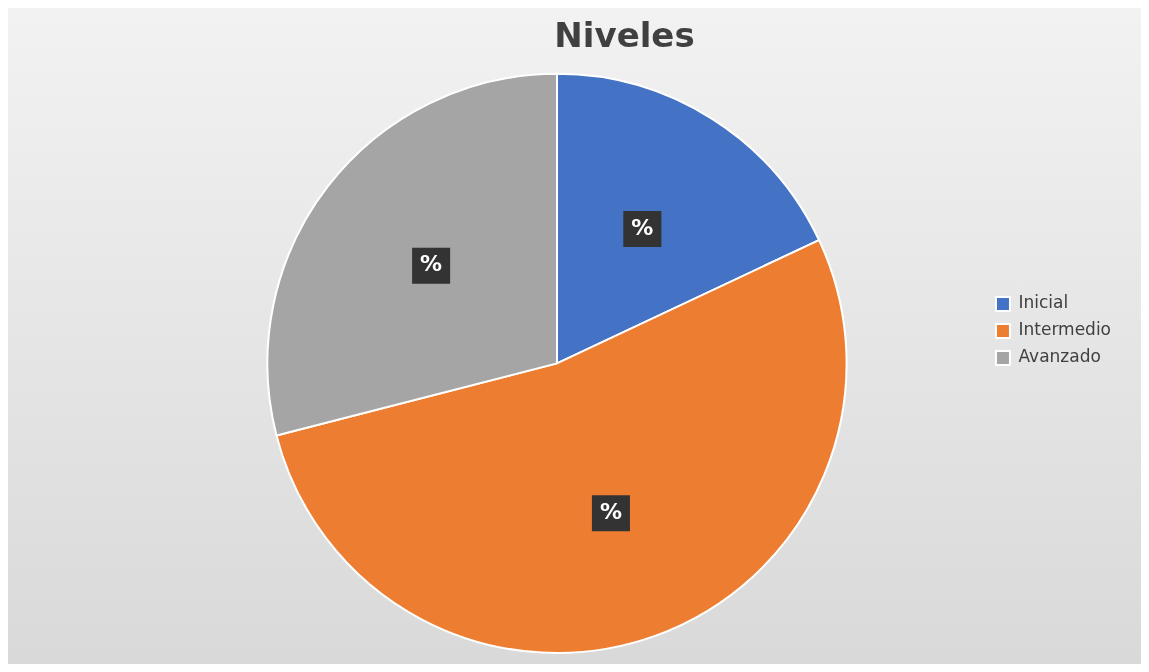 The height and width of the screenshot is (672, 1149). I want to click on chart-title: Niveles, so click(624, 35).